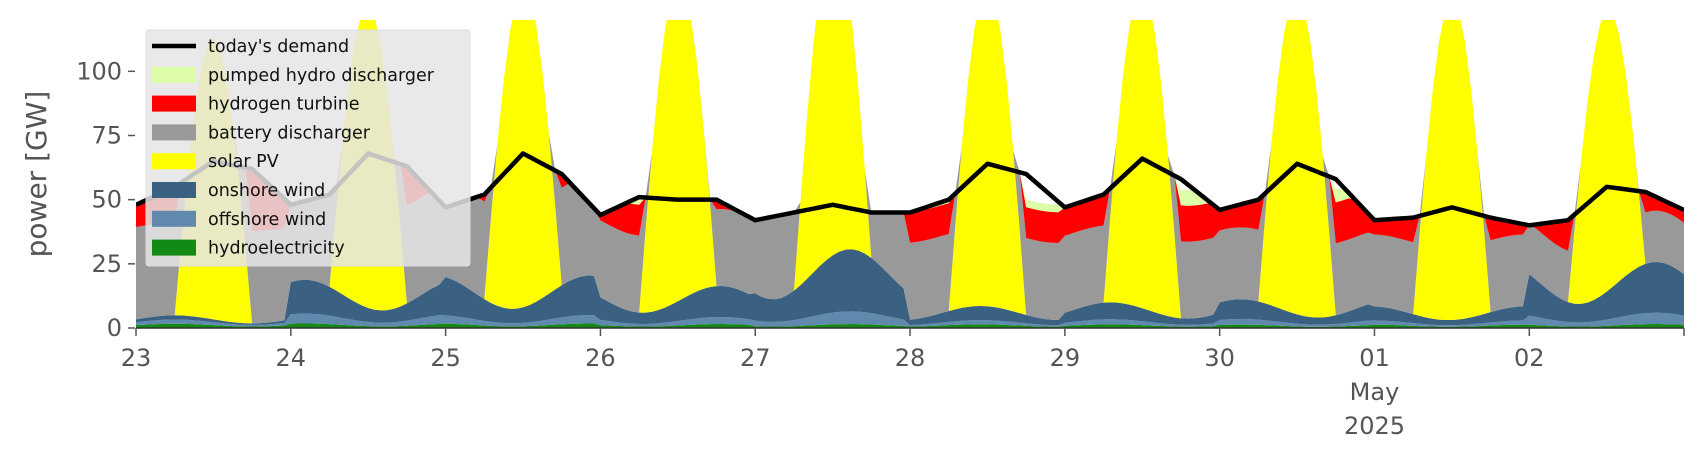  What do you see at coordinates (99, 71) in the screenshot?
I see `y-tick-label: 100` at bounding box center [99, 71].